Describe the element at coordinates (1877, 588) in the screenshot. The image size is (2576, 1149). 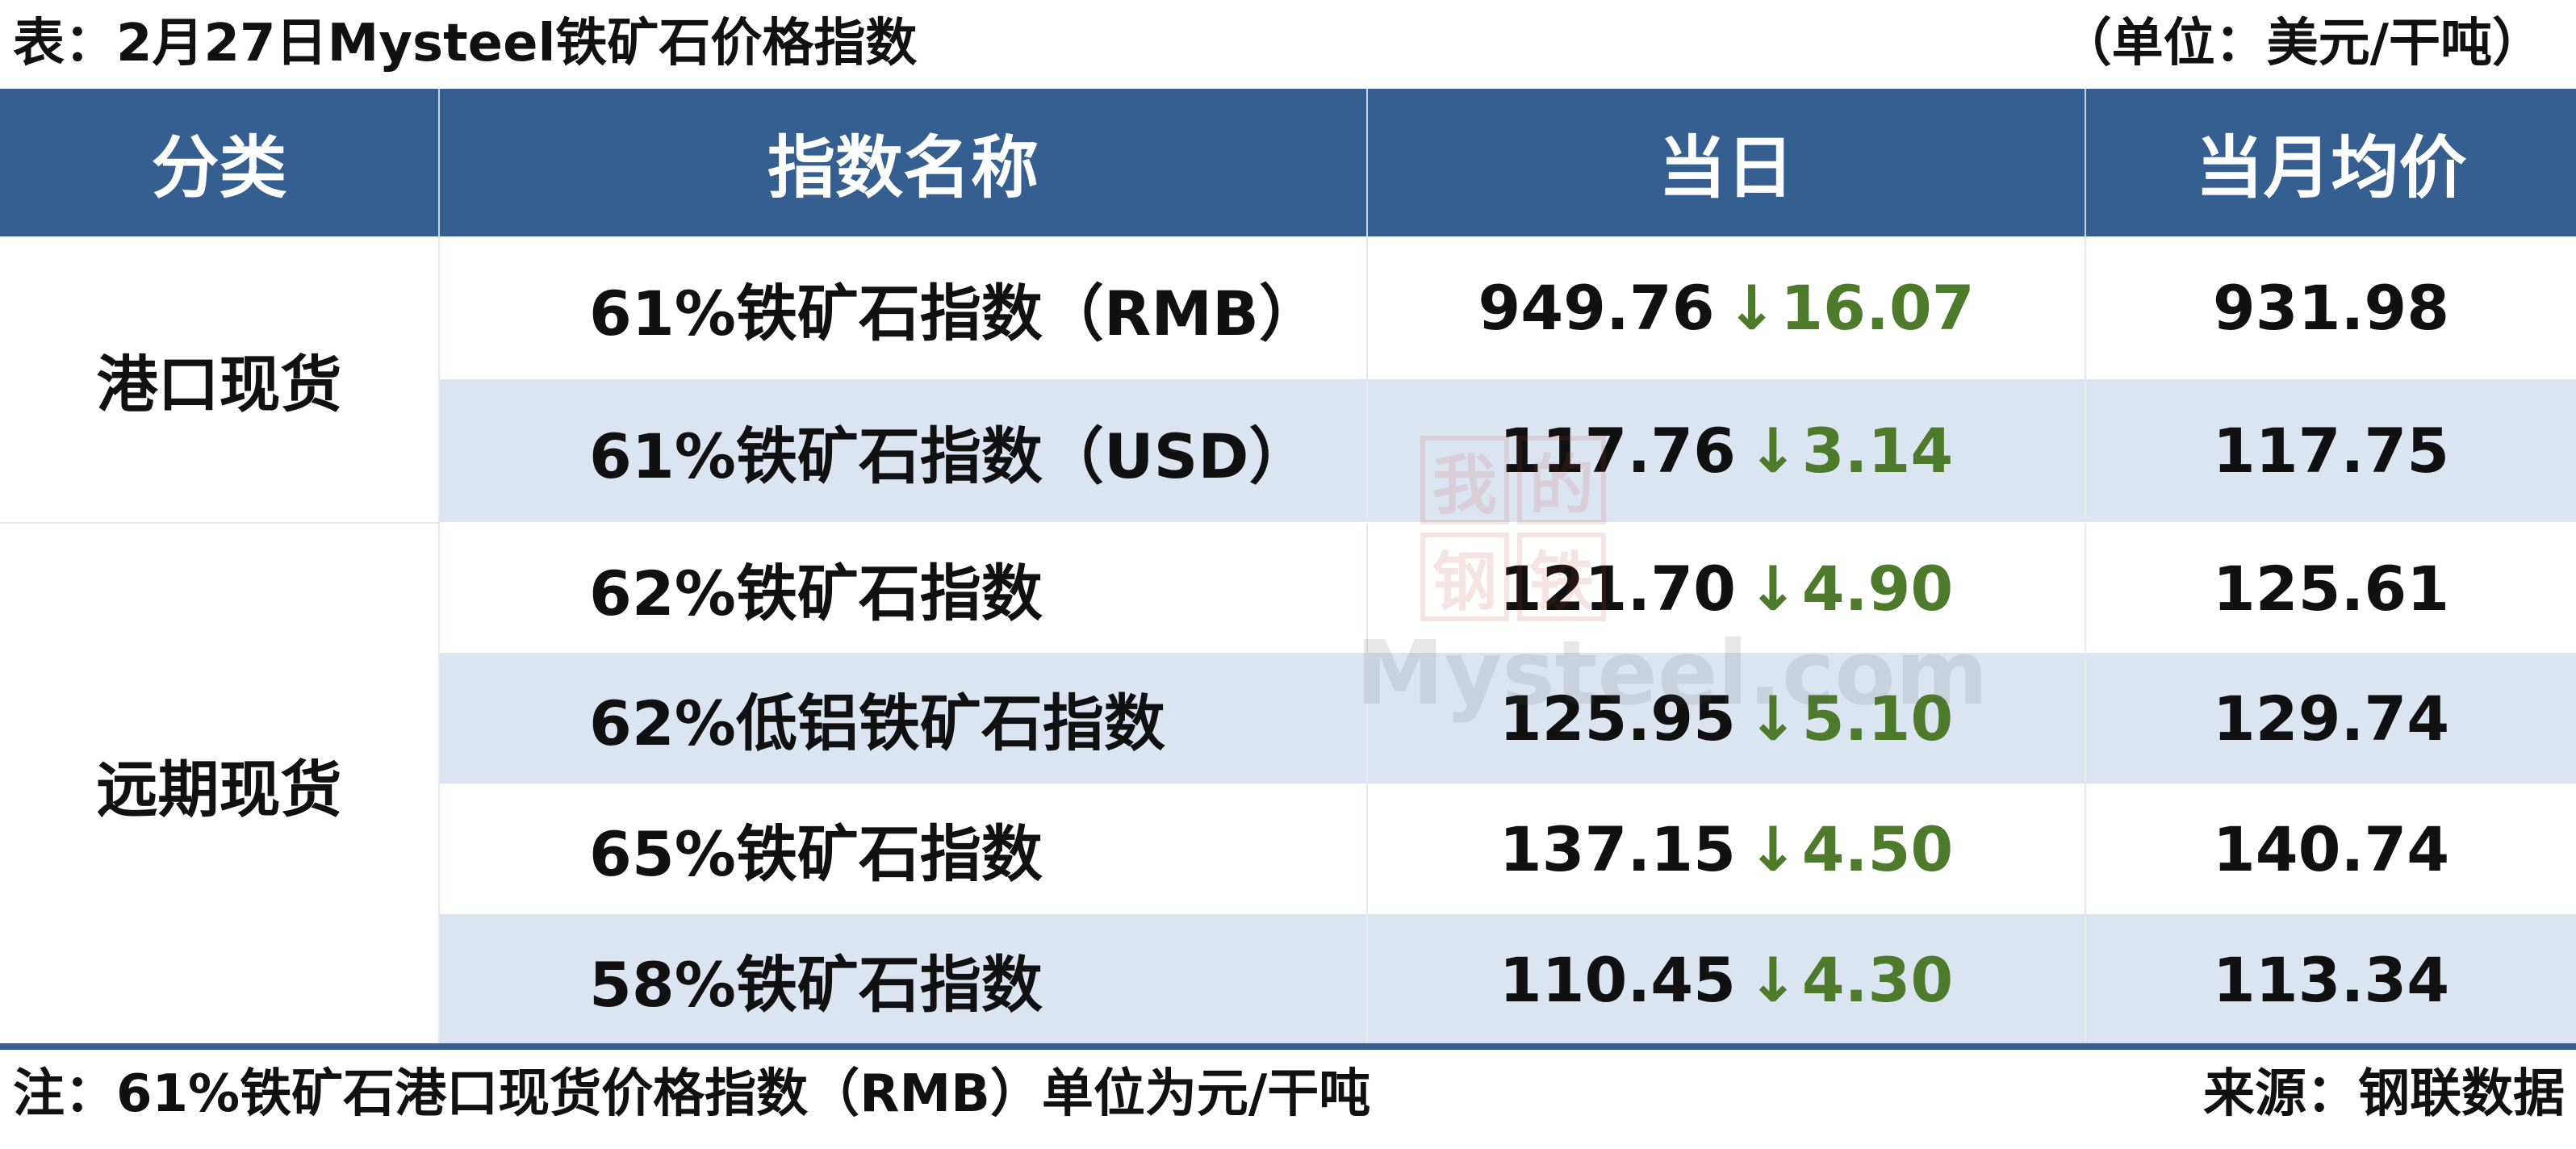
I see `change-value: 4.90` at that location.